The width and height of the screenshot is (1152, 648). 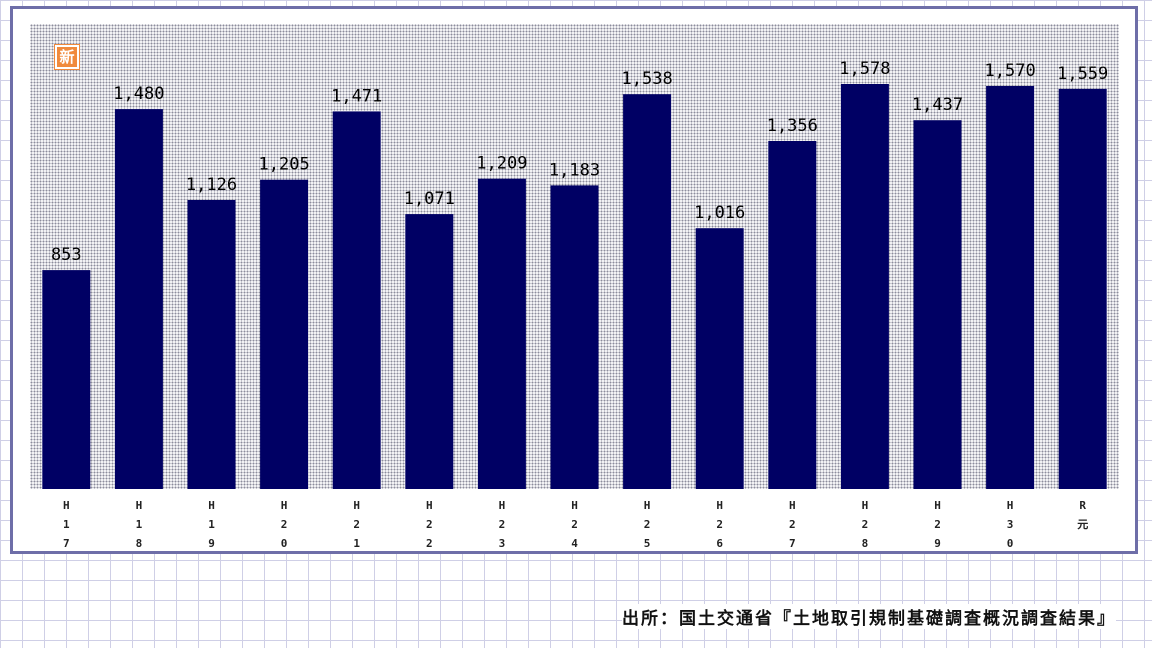 What do you see at coordinates (284, 165) in the screenshot?
I see `value-label-H20: 1,205` at bounding box center [284, 165].